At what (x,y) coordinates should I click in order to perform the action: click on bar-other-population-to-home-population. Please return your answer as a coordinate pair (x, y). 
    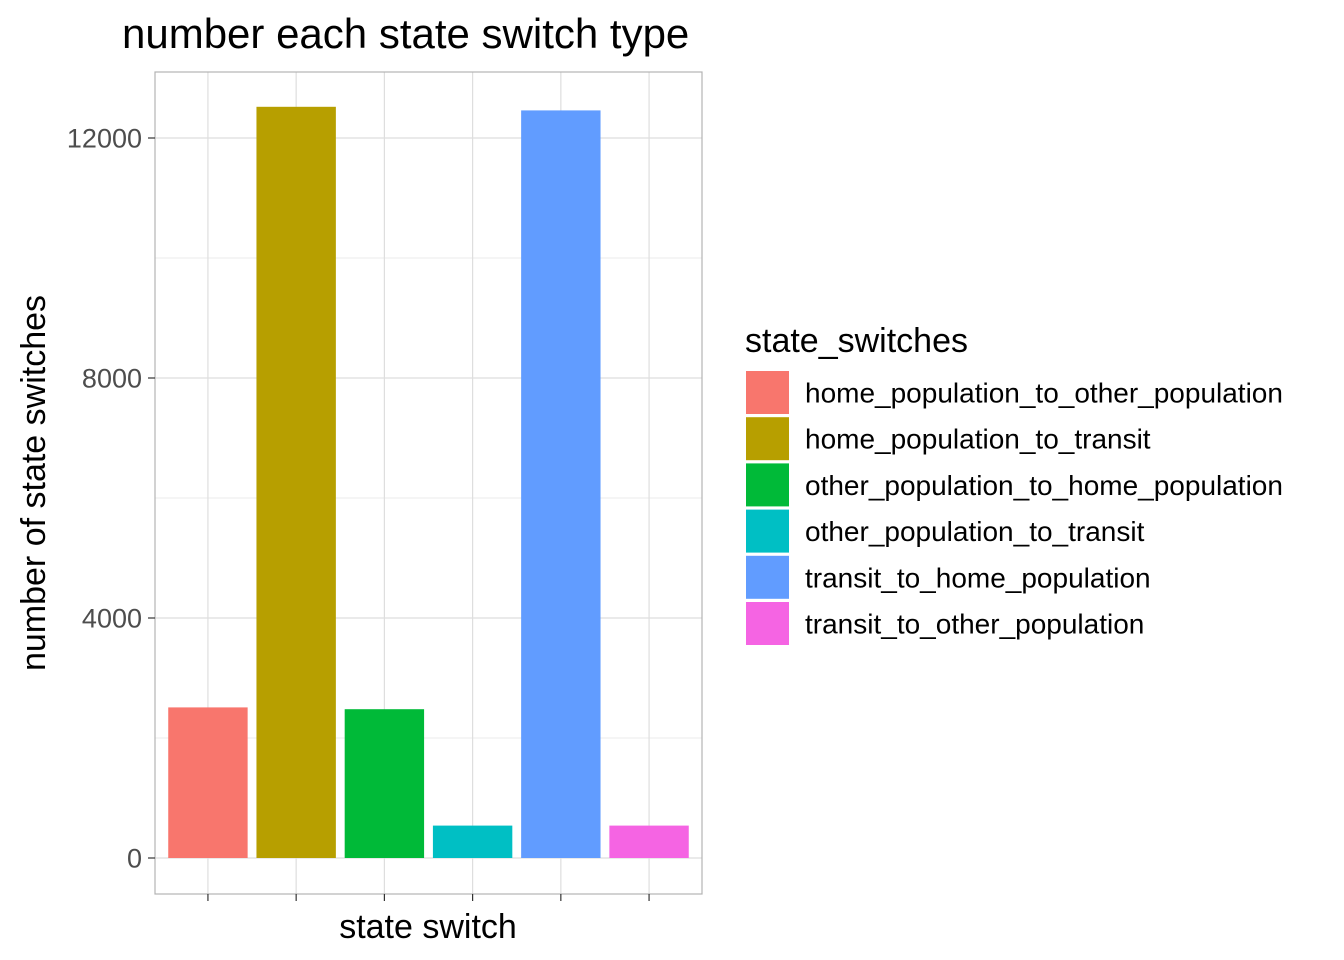
    Looking at the image, I should click on (384, 783).